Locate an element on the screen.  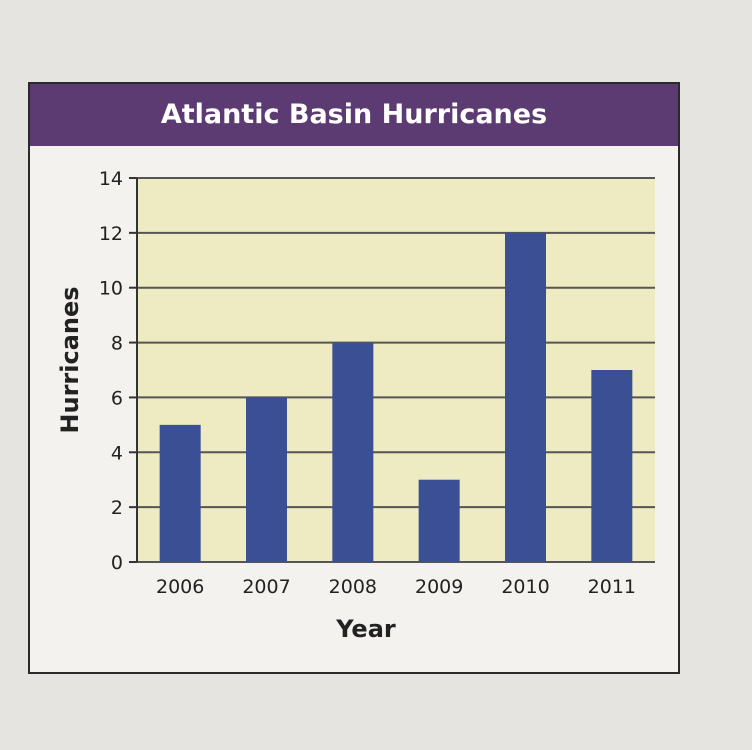
x-tick-label: 2009 is located at coordinates (439, 587).